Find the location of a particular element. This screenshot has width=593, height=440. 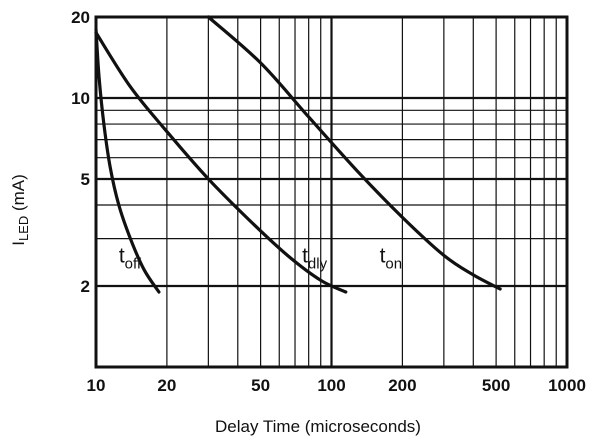

x-tick-labels: 10 20 50 100 200 500 1000 is located at coordinates (336, 385).